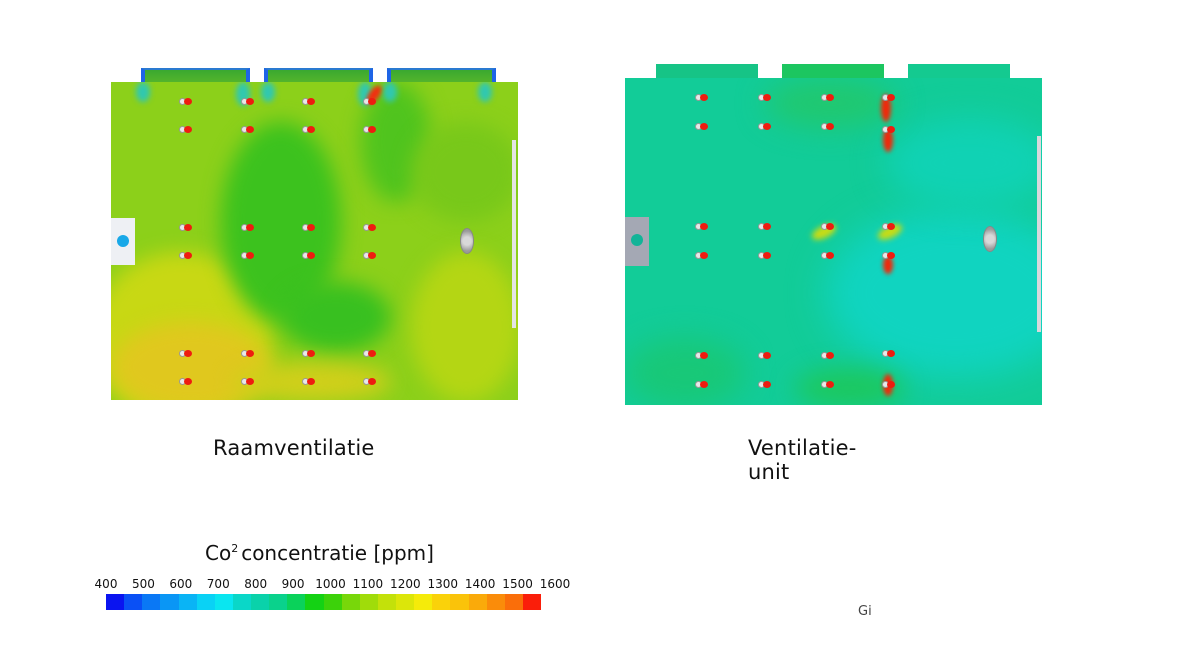  What do you see at coordinates (517, 584) in the screenshot?
I see `colorbar-tick-label: 1500` at bounding box center [517, 584].